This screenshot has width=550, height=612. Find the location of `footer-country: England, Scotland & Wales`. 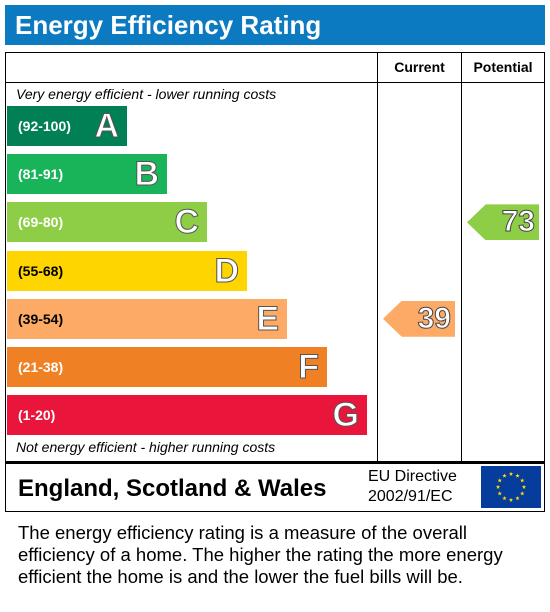

footer-country: England, Scotland & Wales is located at coordinates (172, 488).